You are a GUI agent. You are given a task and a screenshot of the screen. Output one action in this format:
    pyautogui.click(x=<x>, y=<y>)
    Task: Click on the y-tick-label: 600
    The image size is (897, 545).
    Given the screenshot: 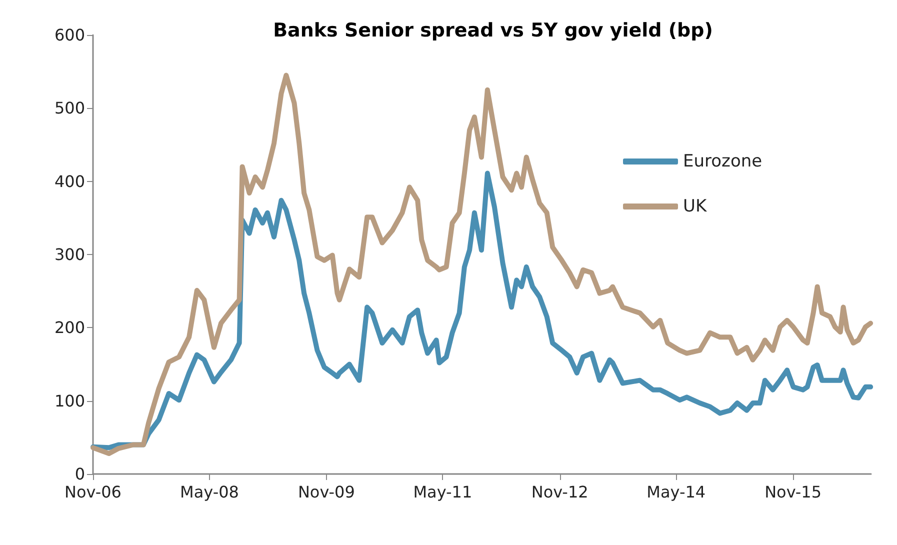 What is the action you would take?
    pyautogui.click(x=69, y=35)
    